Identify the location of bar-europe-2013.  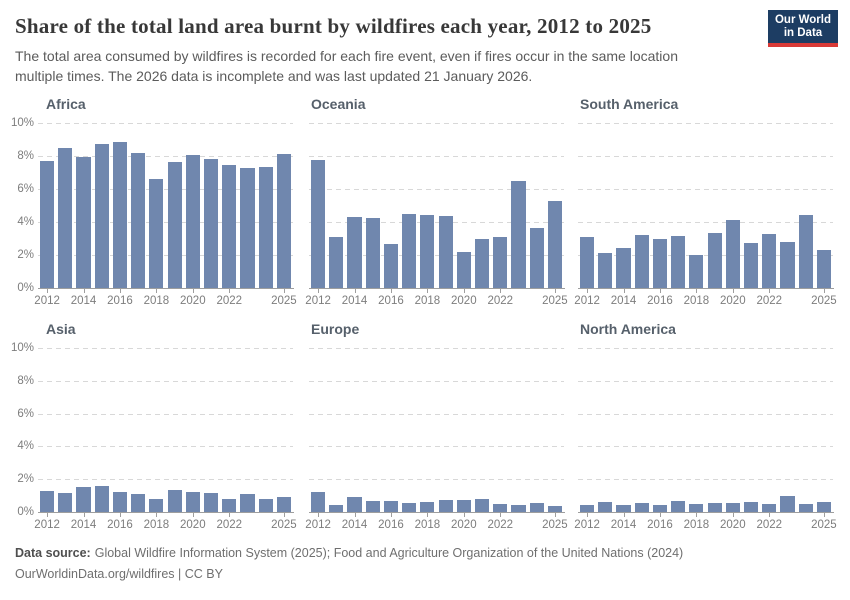
(336, 508).